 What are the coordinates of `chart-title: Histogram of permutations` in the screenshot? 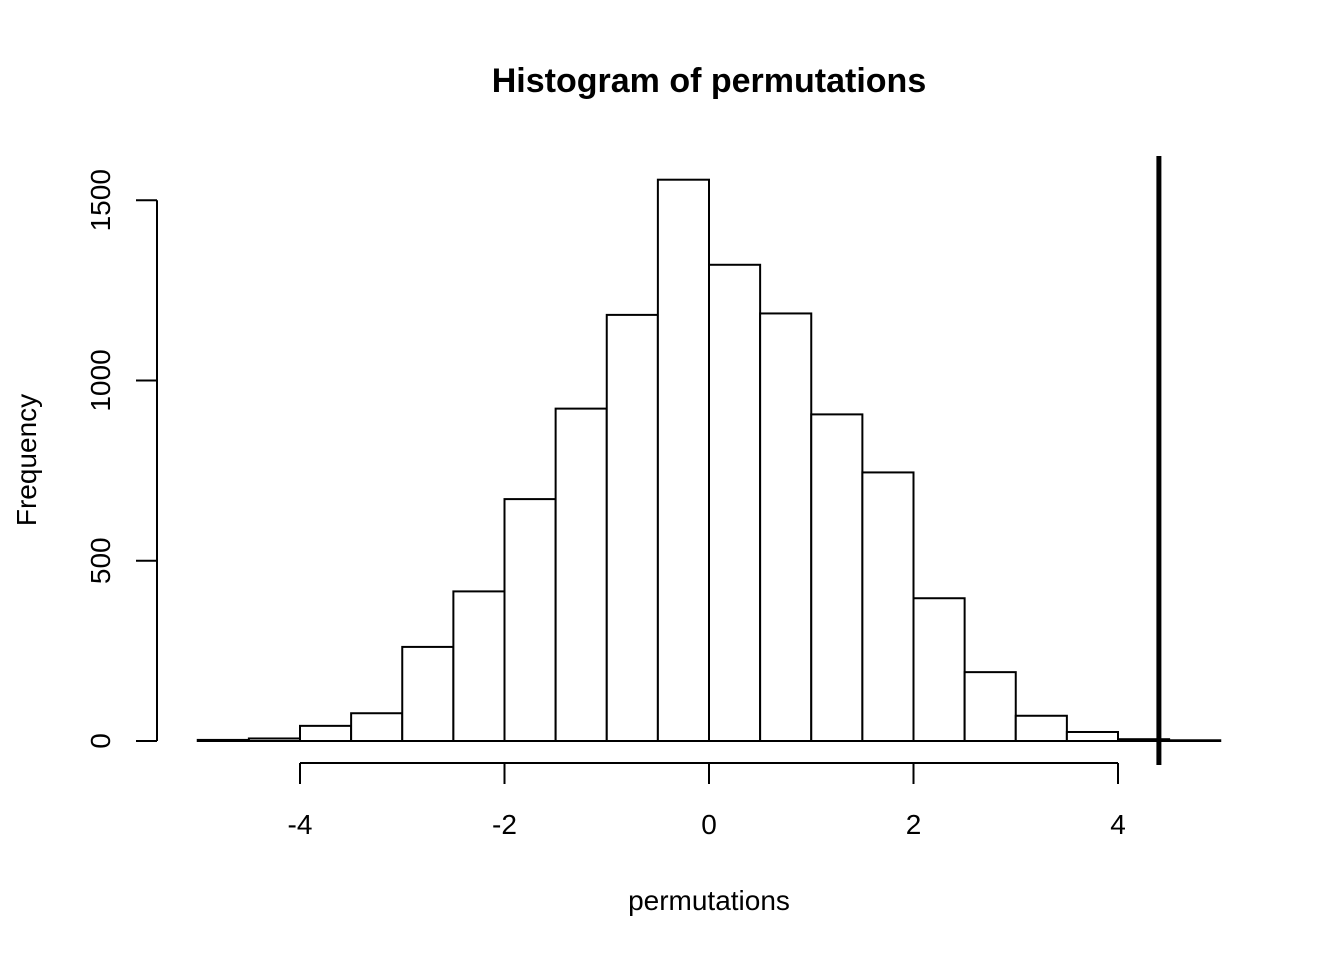 It's located at (709, 81).